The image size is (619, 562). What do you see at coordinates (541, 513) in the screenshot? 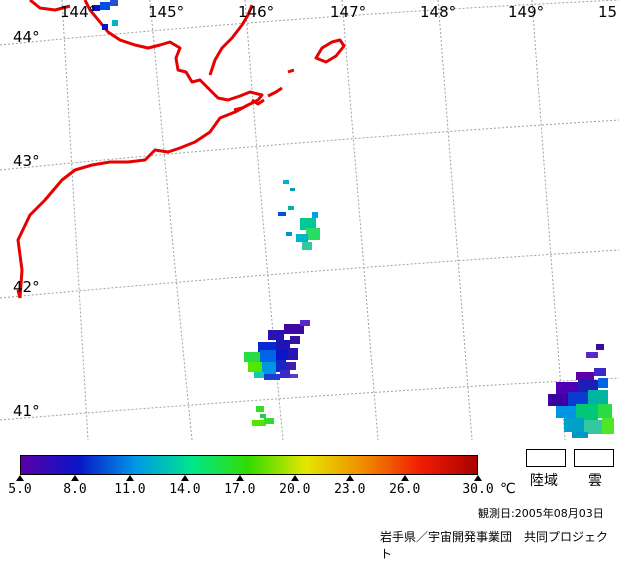
I see `observation-date: 観測日:2005年08月03日` at bounding box center [541, 513].